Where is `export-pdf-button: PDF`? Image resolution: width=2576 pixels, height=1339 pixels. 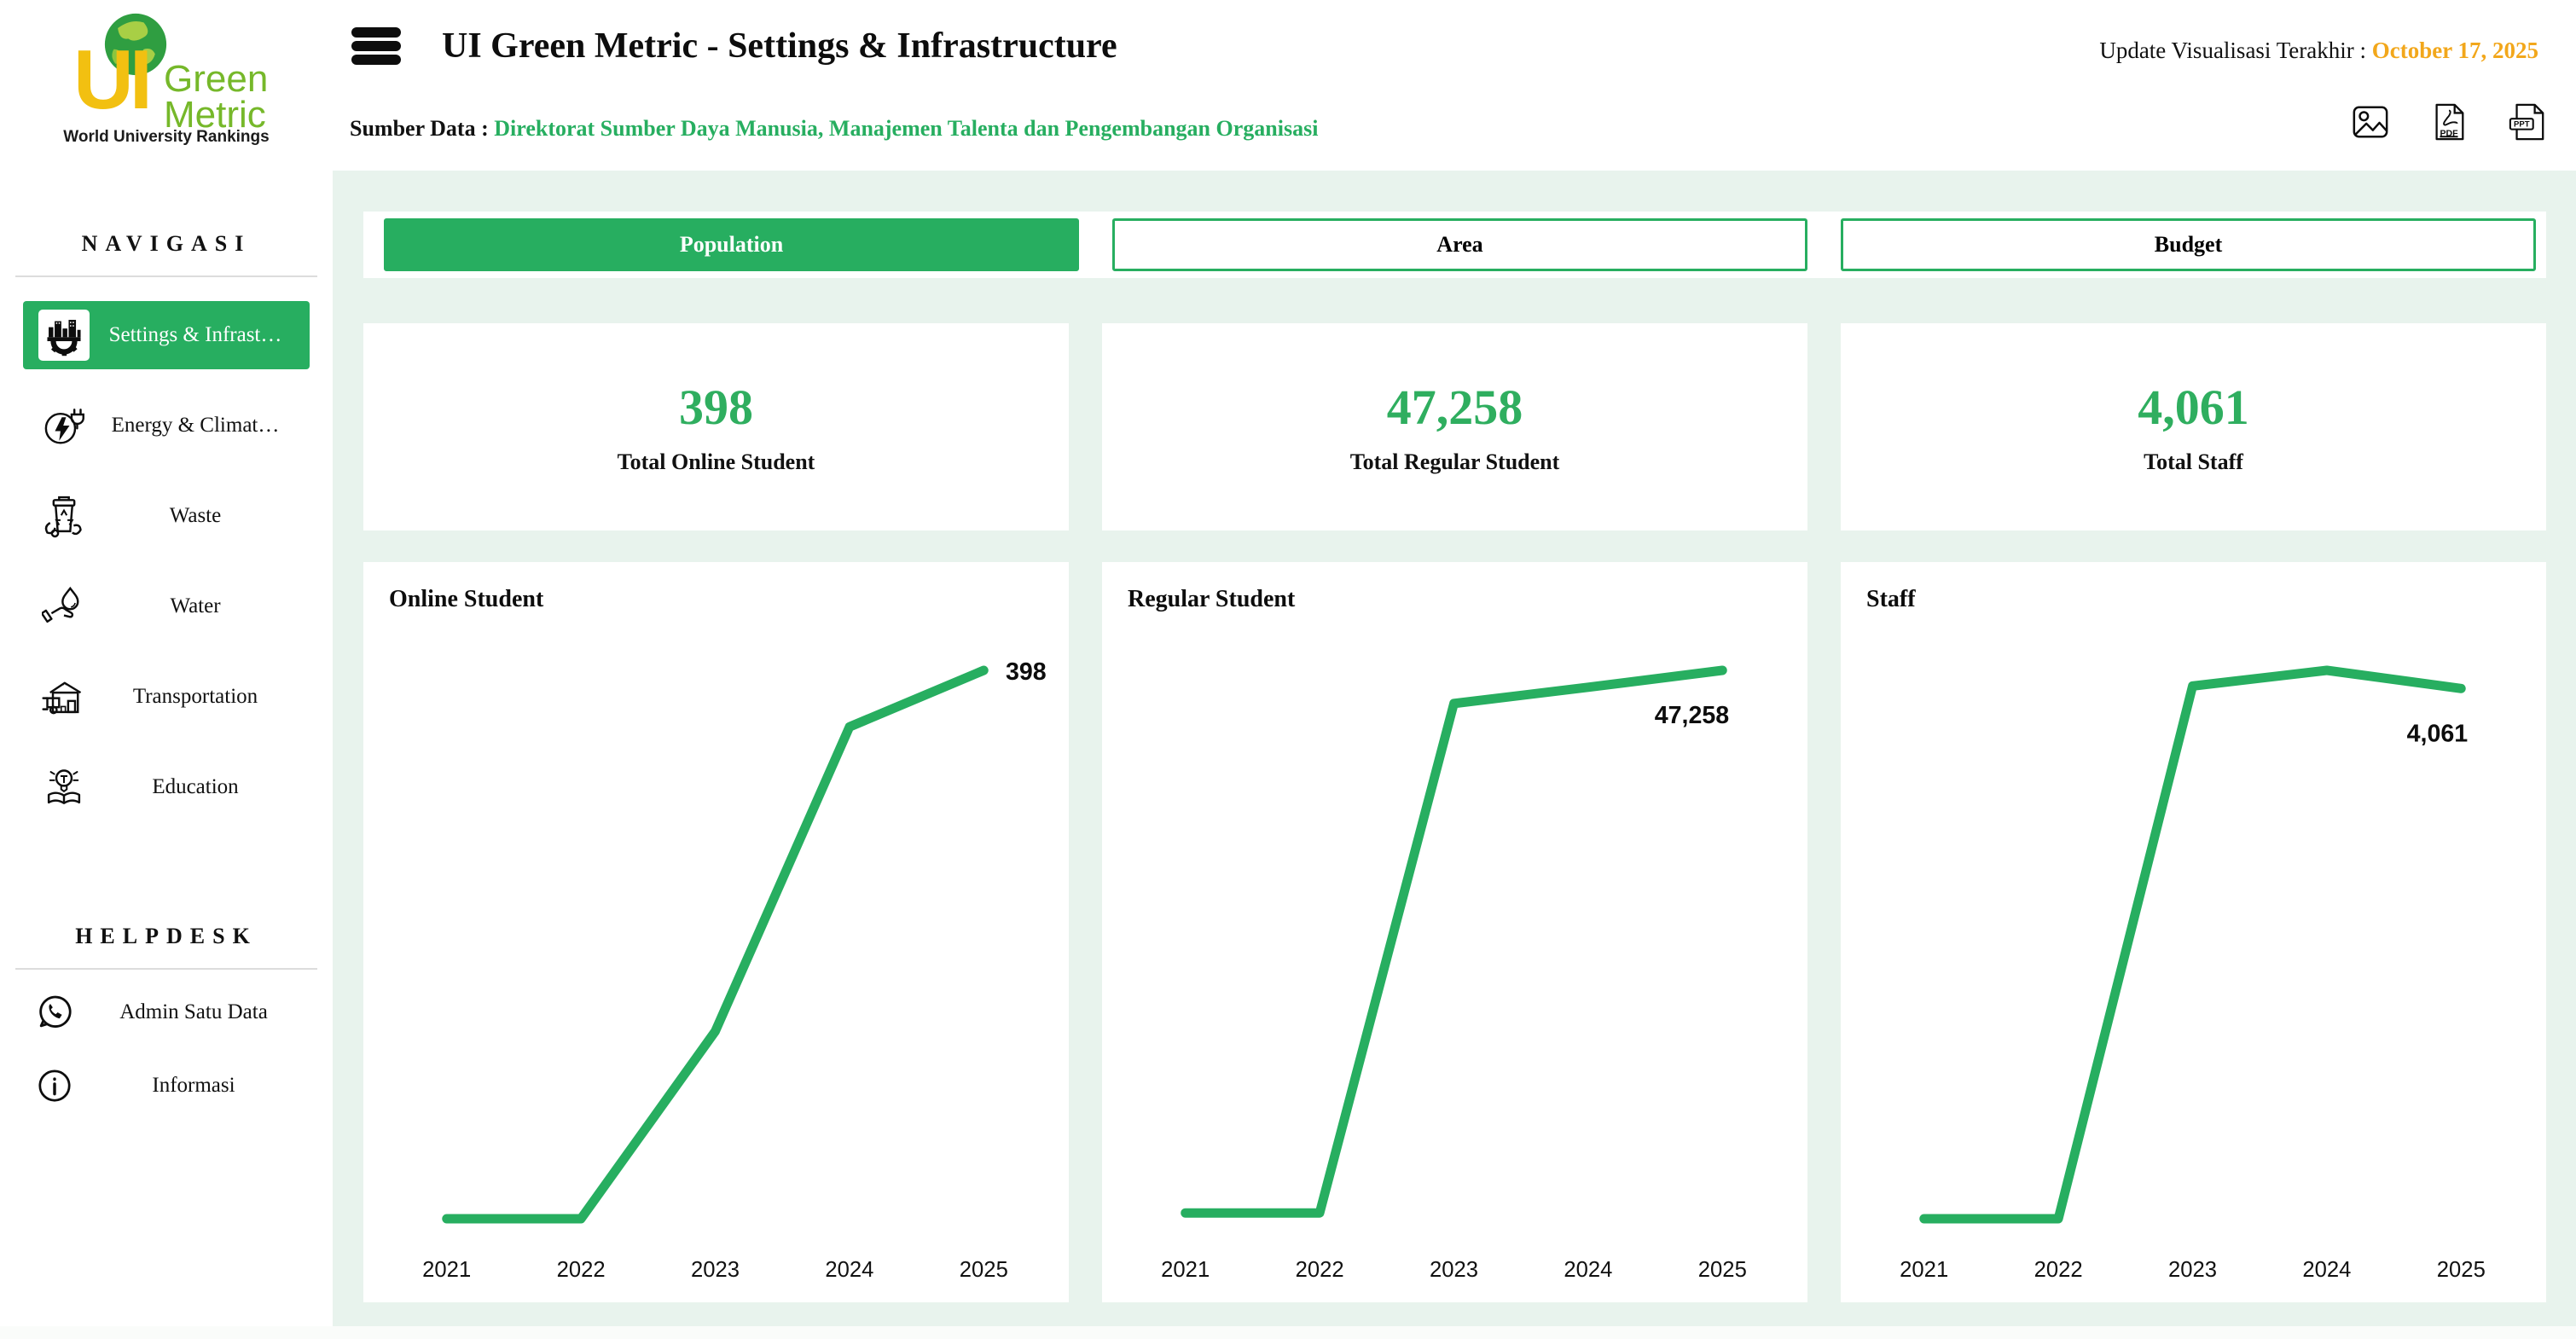 export-pdf-button: PDF is located at coordinates (2449, 122).